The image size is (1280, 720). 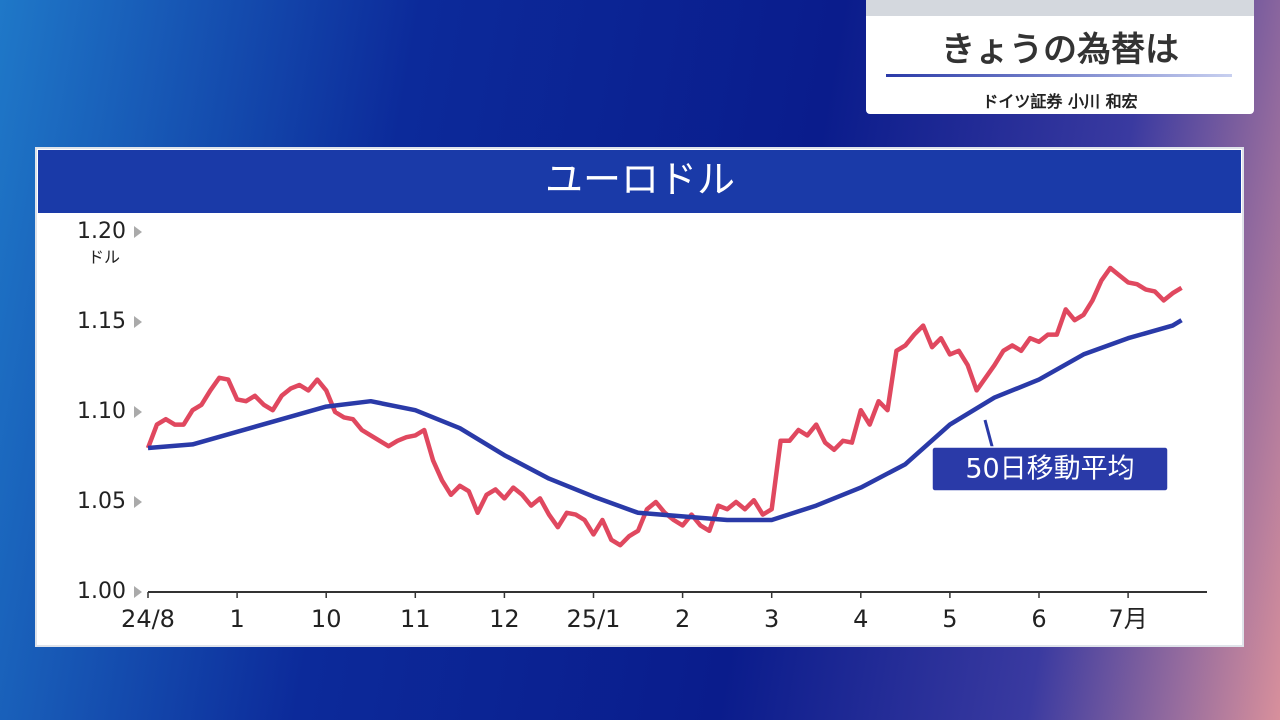 I want to click on x-tick-label: 24/8, so click(x=148, y=619).